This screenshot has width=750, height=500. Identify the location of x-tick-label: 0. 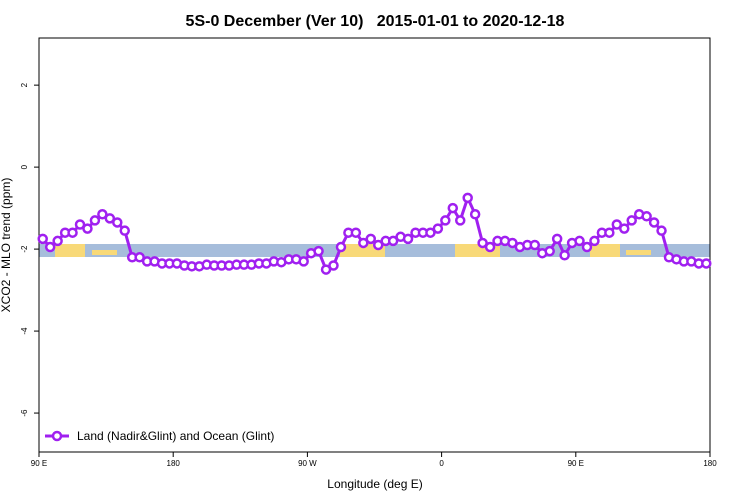
(441, 463).